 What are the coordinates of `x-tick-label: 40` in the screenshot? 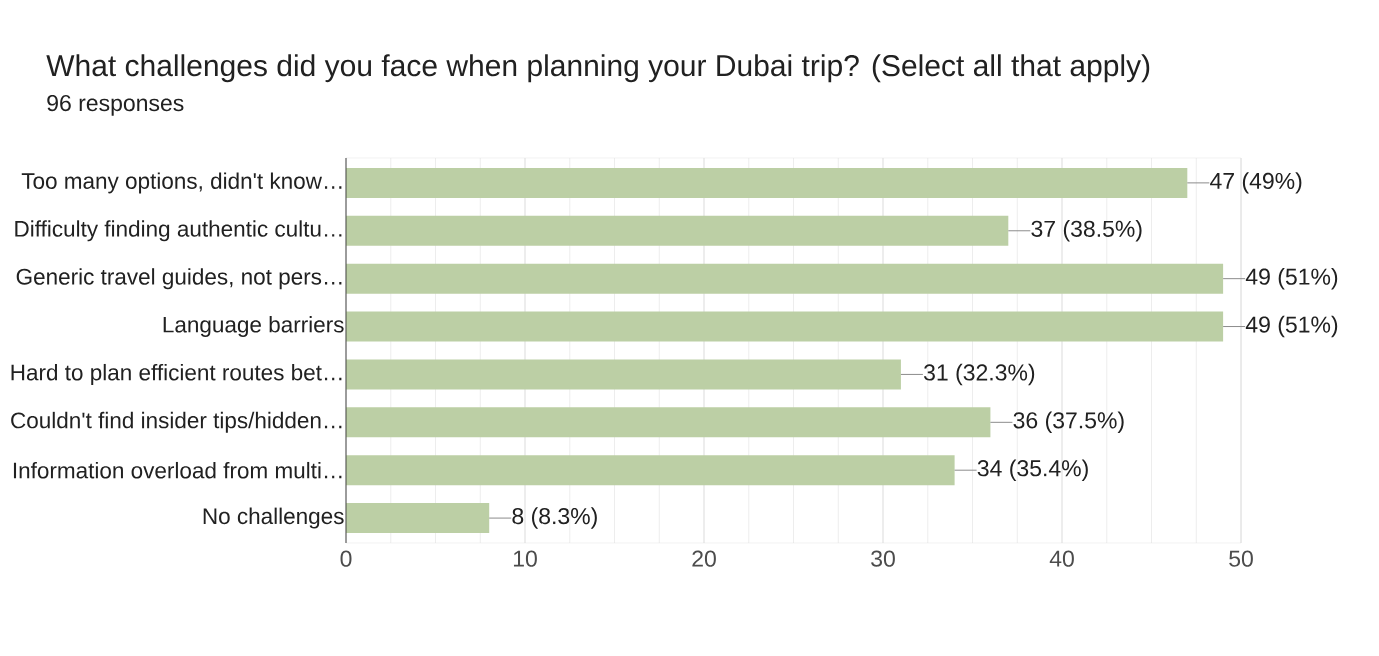 It's located at (1061, 558).